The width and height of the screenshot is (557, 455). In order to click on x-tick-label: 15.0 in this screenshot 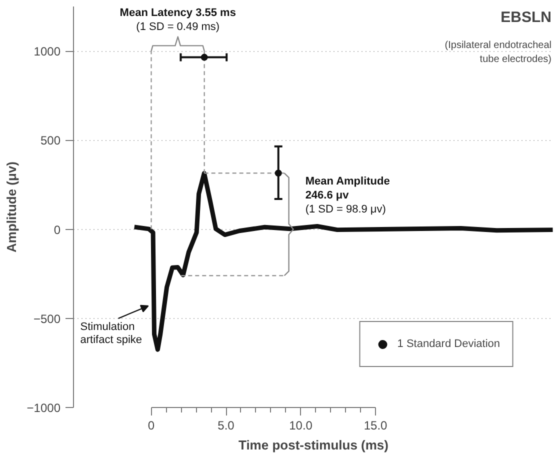, I will do `click(376, 425)`.